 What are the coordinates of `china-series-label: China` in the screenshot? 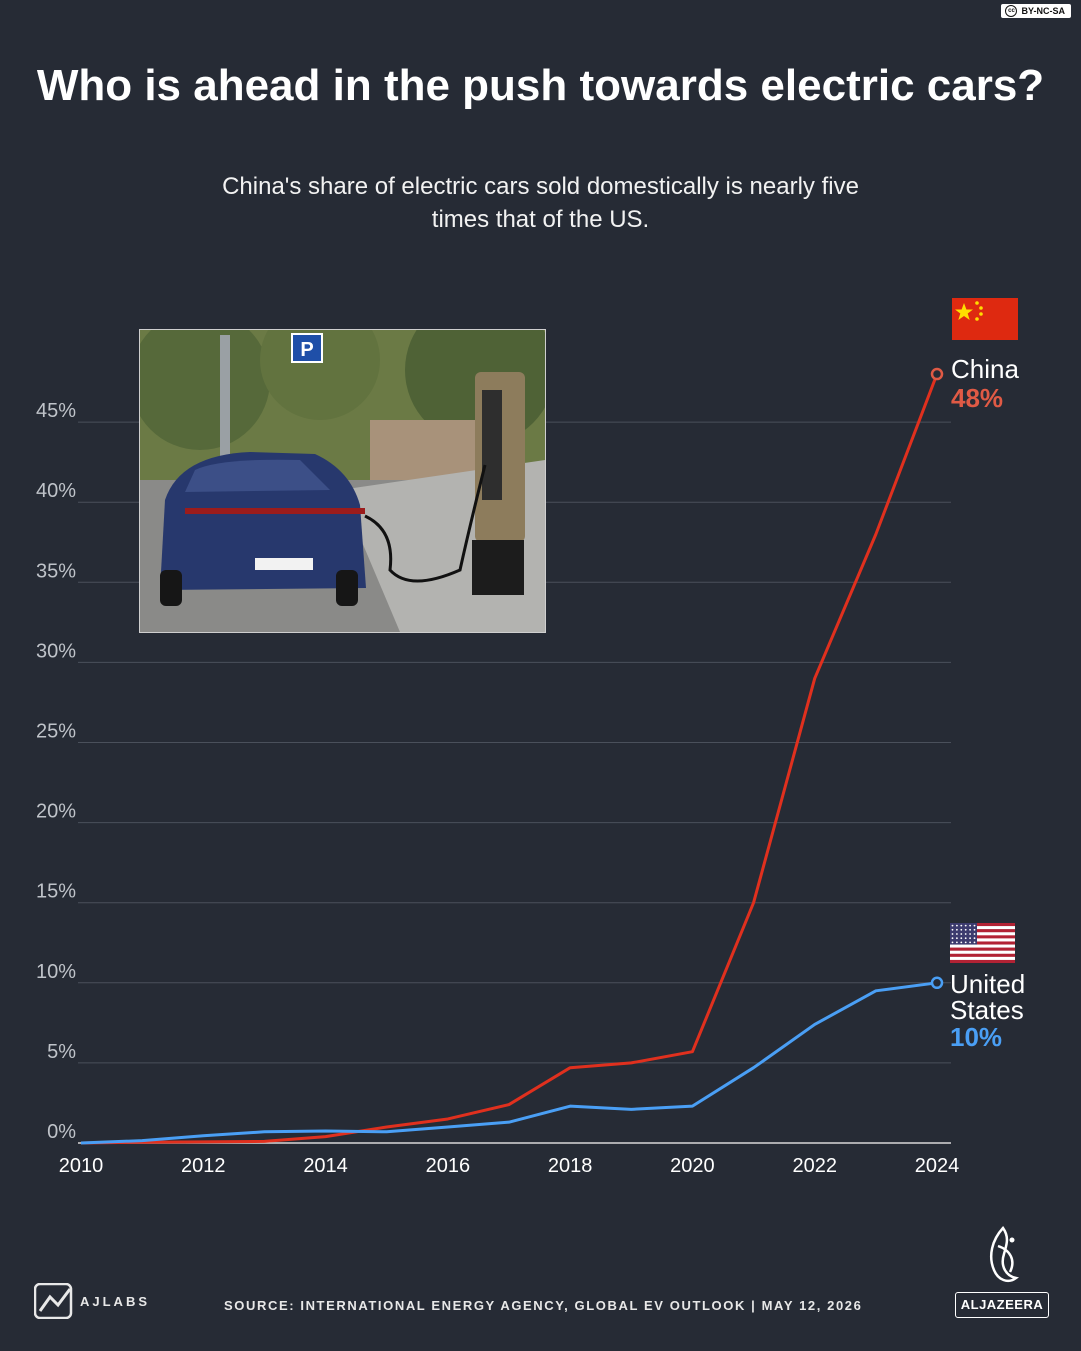 It's located at (985, 369).